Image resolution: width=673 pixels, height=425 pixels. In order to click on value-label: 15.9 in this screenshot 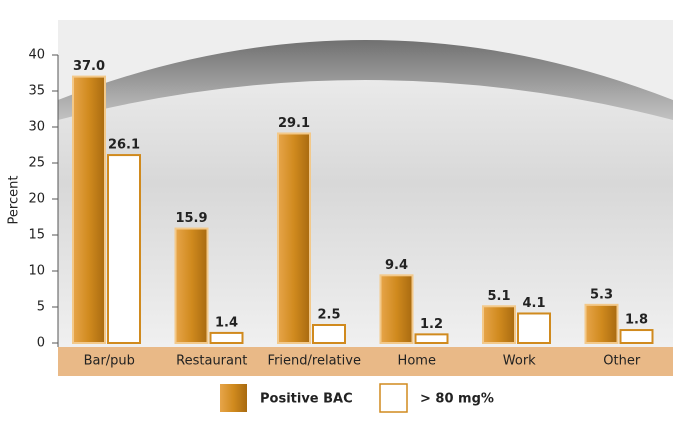, I will do `click(191, 218)`.